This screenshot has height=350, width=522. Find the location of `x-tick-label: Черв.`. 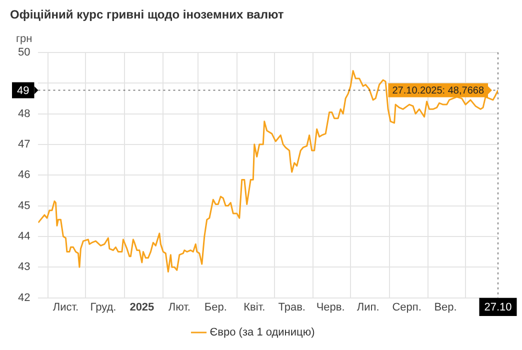

x-tick-label: Черв. is located at coordinates (330, 307).